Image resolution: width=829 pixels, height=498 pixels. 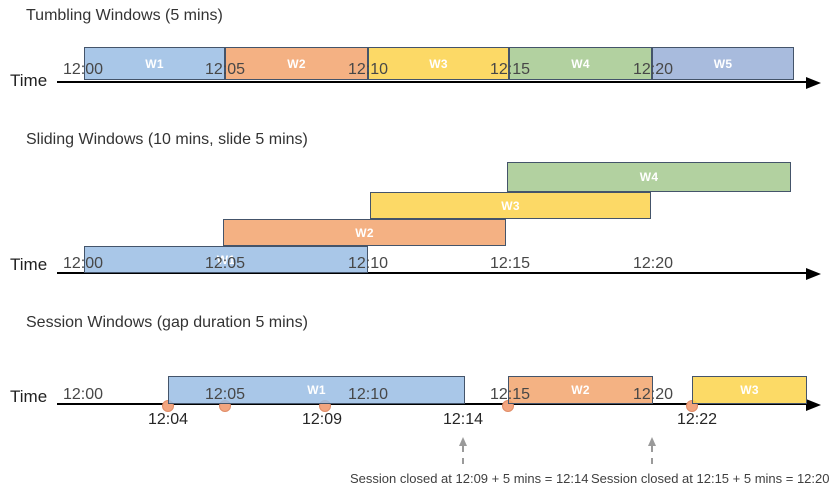 I want to click on tumbling-axis-label: Time, so click(x=29, y=80).